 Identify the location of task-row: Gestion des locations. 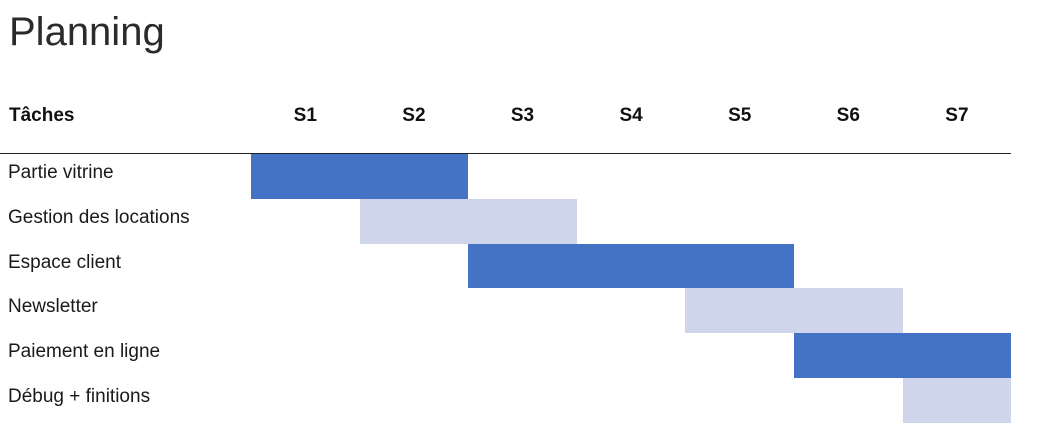
(505, 221).